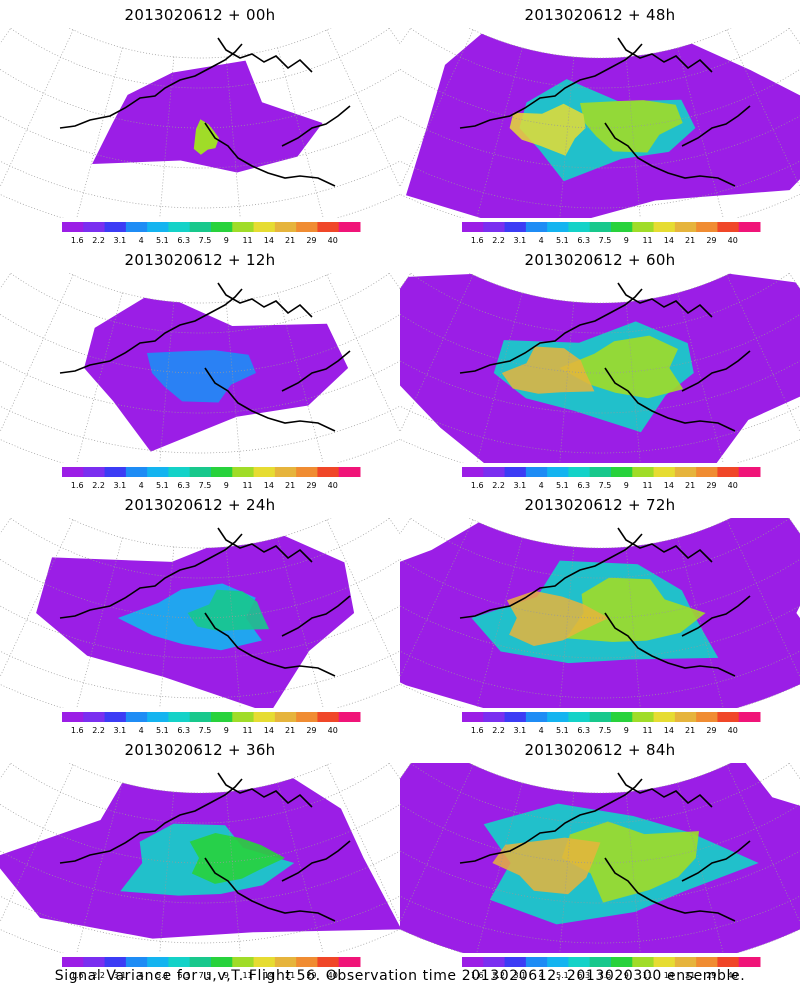  Describe the element at coordinates (98, 240) in the screenshot. I see `colorbar-label: 2.2` at that location.